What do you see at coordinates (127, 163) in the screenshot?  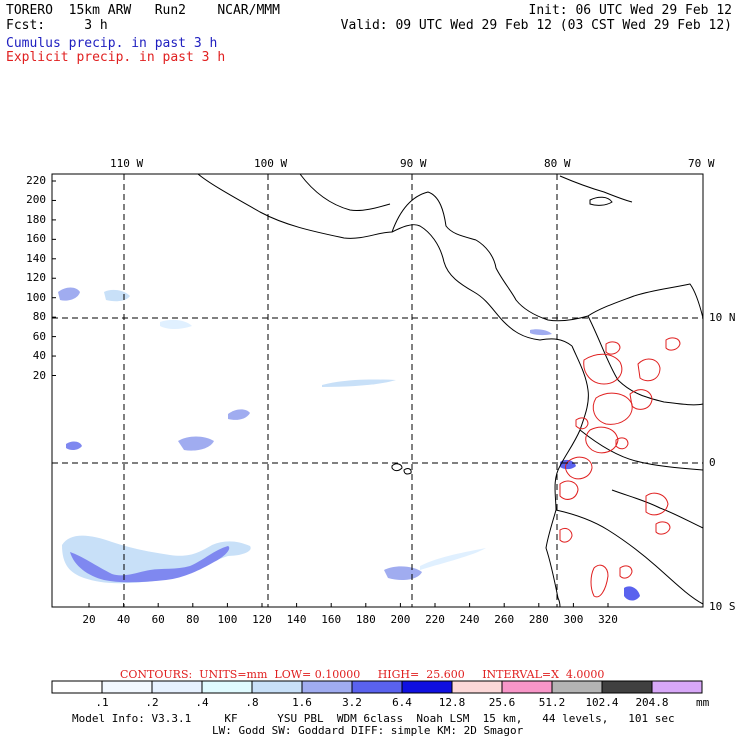 I see `lon-label-110w: 110 W` at bounding box center [127, 163].